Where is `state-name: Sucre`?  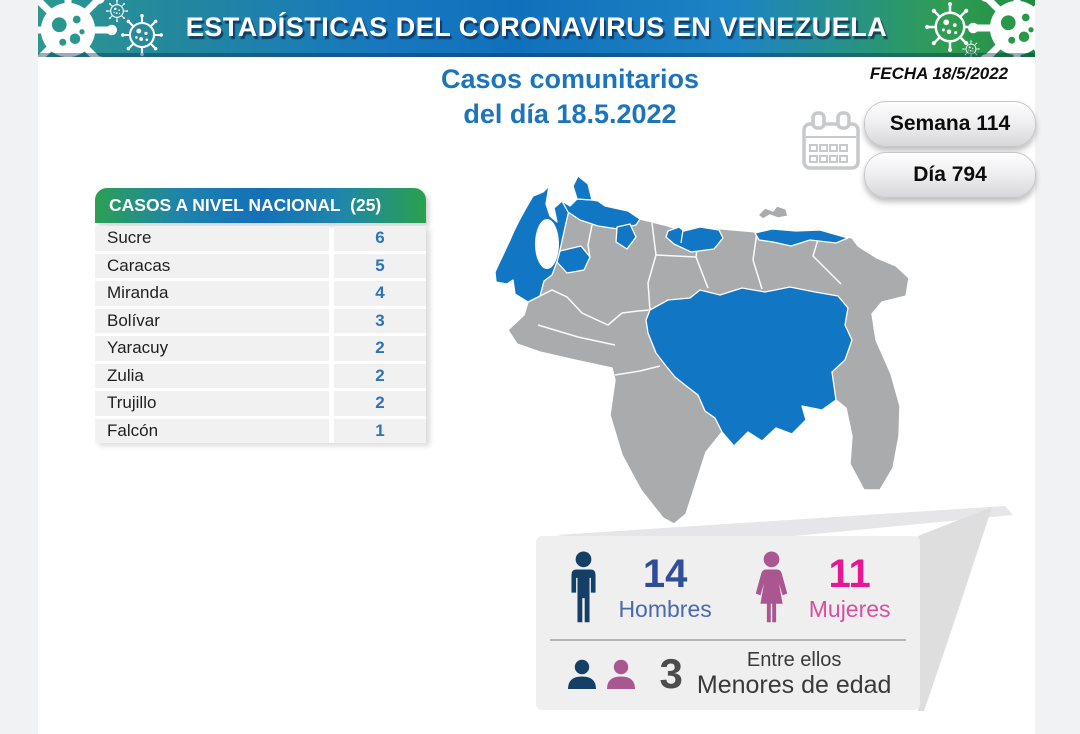
state-name: Sucre is located at coordinates (212, 238).